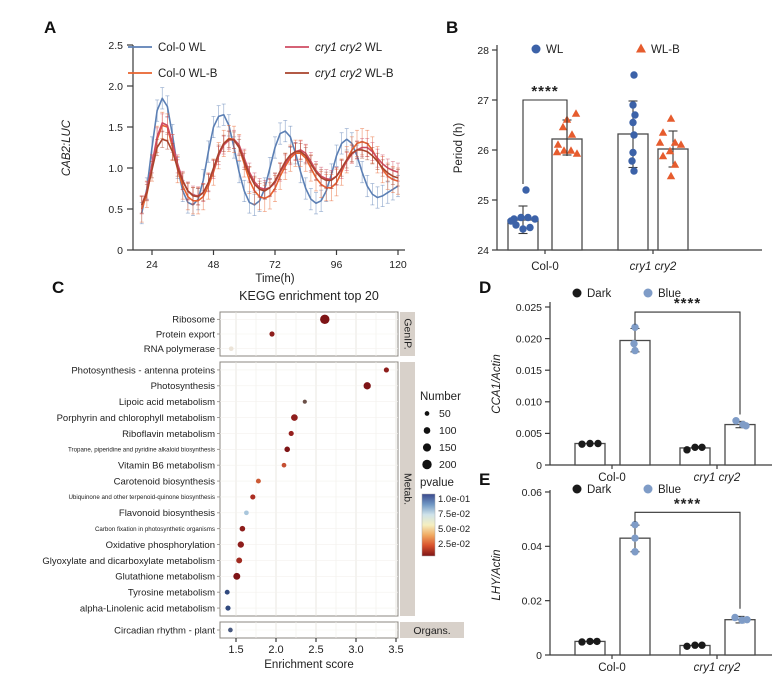  Describe the element at coordinates (529, 434) in the screenshot. I see `y-tick-label: 0.005` at that location.